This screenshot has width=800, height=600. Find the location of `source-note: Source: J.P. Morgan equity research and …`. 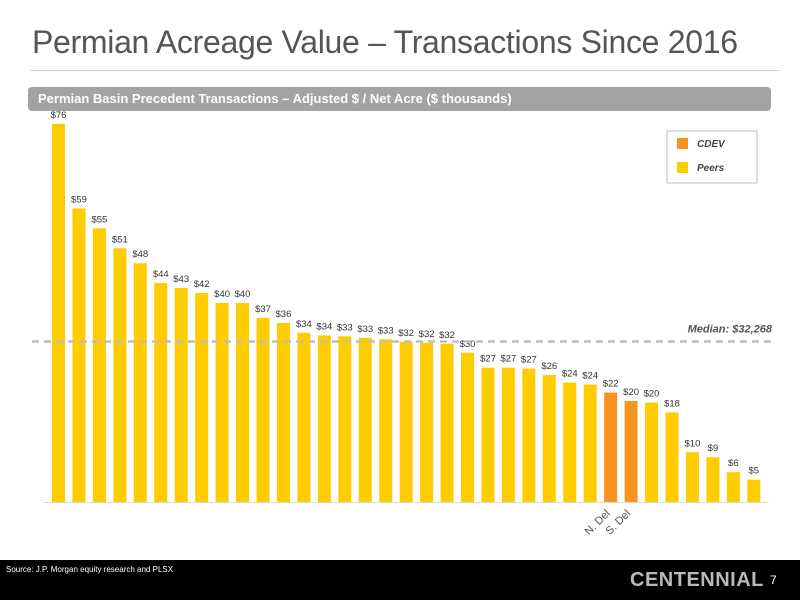

source-note: Source: J.P. Morgan equity research and … is located at coordinates (90, 569).